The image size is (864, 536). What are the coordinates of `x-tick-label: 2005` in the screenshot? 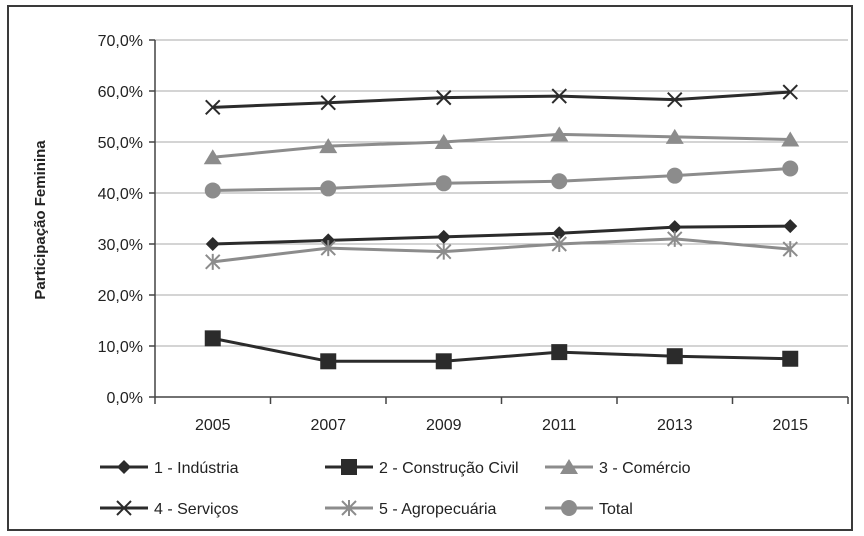 It's located at (213, 425).